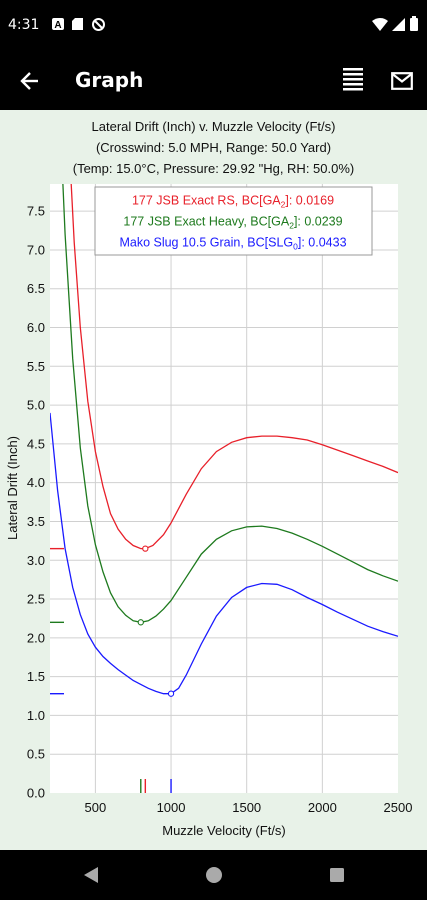 Image resolution: width=427 pixels, height=900 pixels. What do you see at coordinates (36, 405) in the screenshot?
I see `y-tick-label: 5.0` at bounding box center [36, 405].